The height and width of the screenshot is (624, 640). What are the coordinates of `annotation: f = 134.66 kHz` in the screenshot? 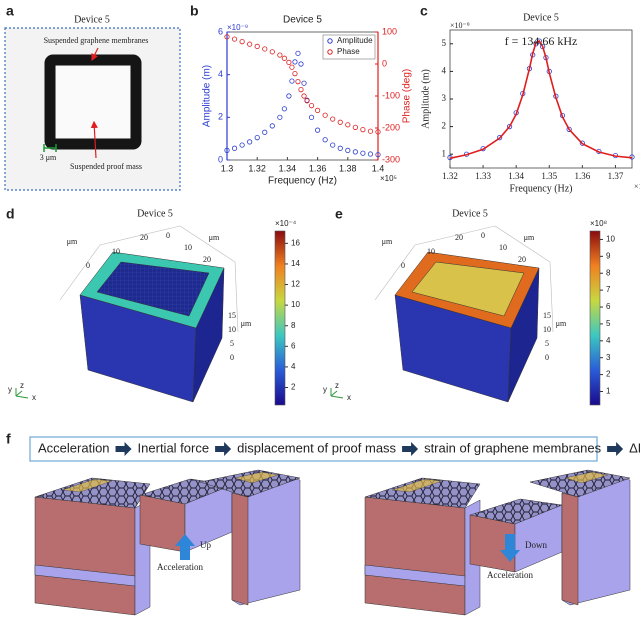 It's located at (541, 41).